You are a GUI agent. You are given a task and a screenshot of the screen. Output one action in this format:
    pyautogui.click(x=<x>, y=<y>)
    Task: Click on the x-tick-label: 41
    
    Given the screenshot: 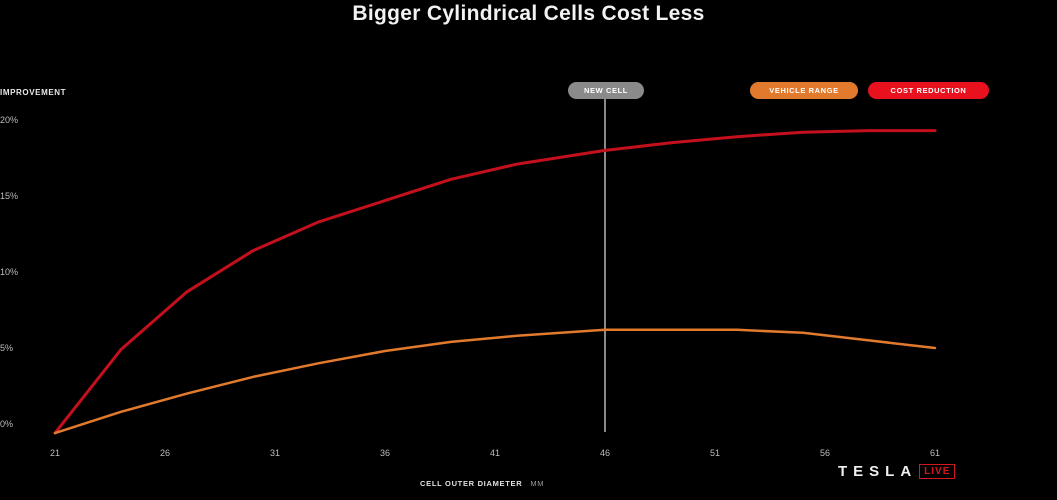 What is the action you would take?
    pyautogui.click(x=495, y=453)
    